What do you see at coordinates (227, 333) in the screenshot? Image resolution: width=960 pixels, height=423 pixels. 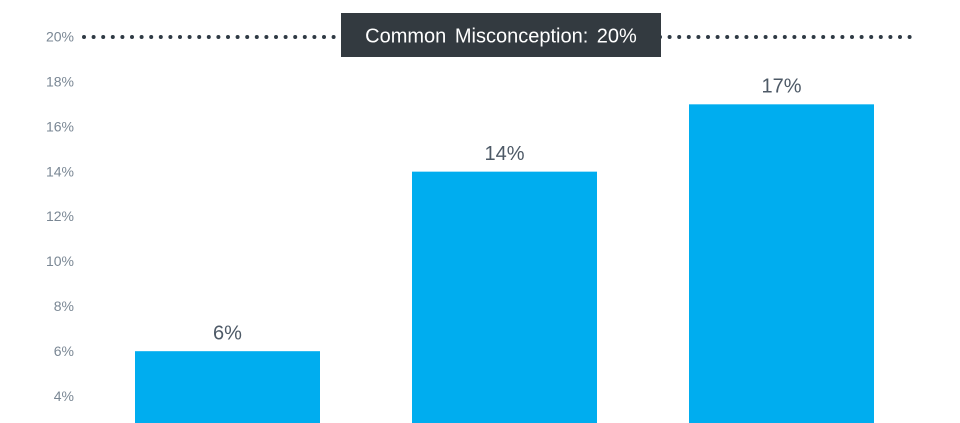 I see `value-label: 6%` at bounding box center [227, 333].